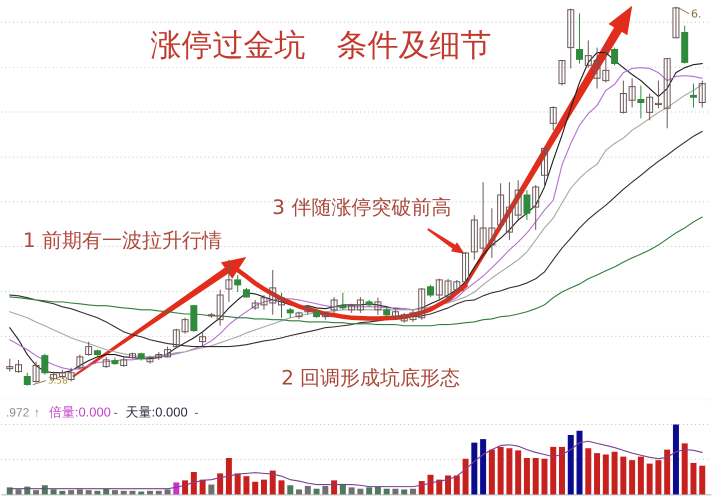 The height and width of the screenshot is (500, 712). Describe the element at coordinates (370, 378) in the screenshot. I see `annotation: 2 回调形成坑底形态` at that location.